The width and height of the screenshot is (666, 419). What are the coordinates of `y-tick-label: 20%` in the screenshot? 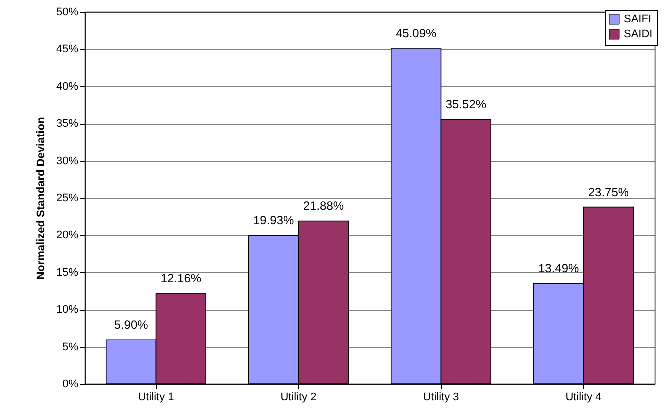 It's located at (67, 236).